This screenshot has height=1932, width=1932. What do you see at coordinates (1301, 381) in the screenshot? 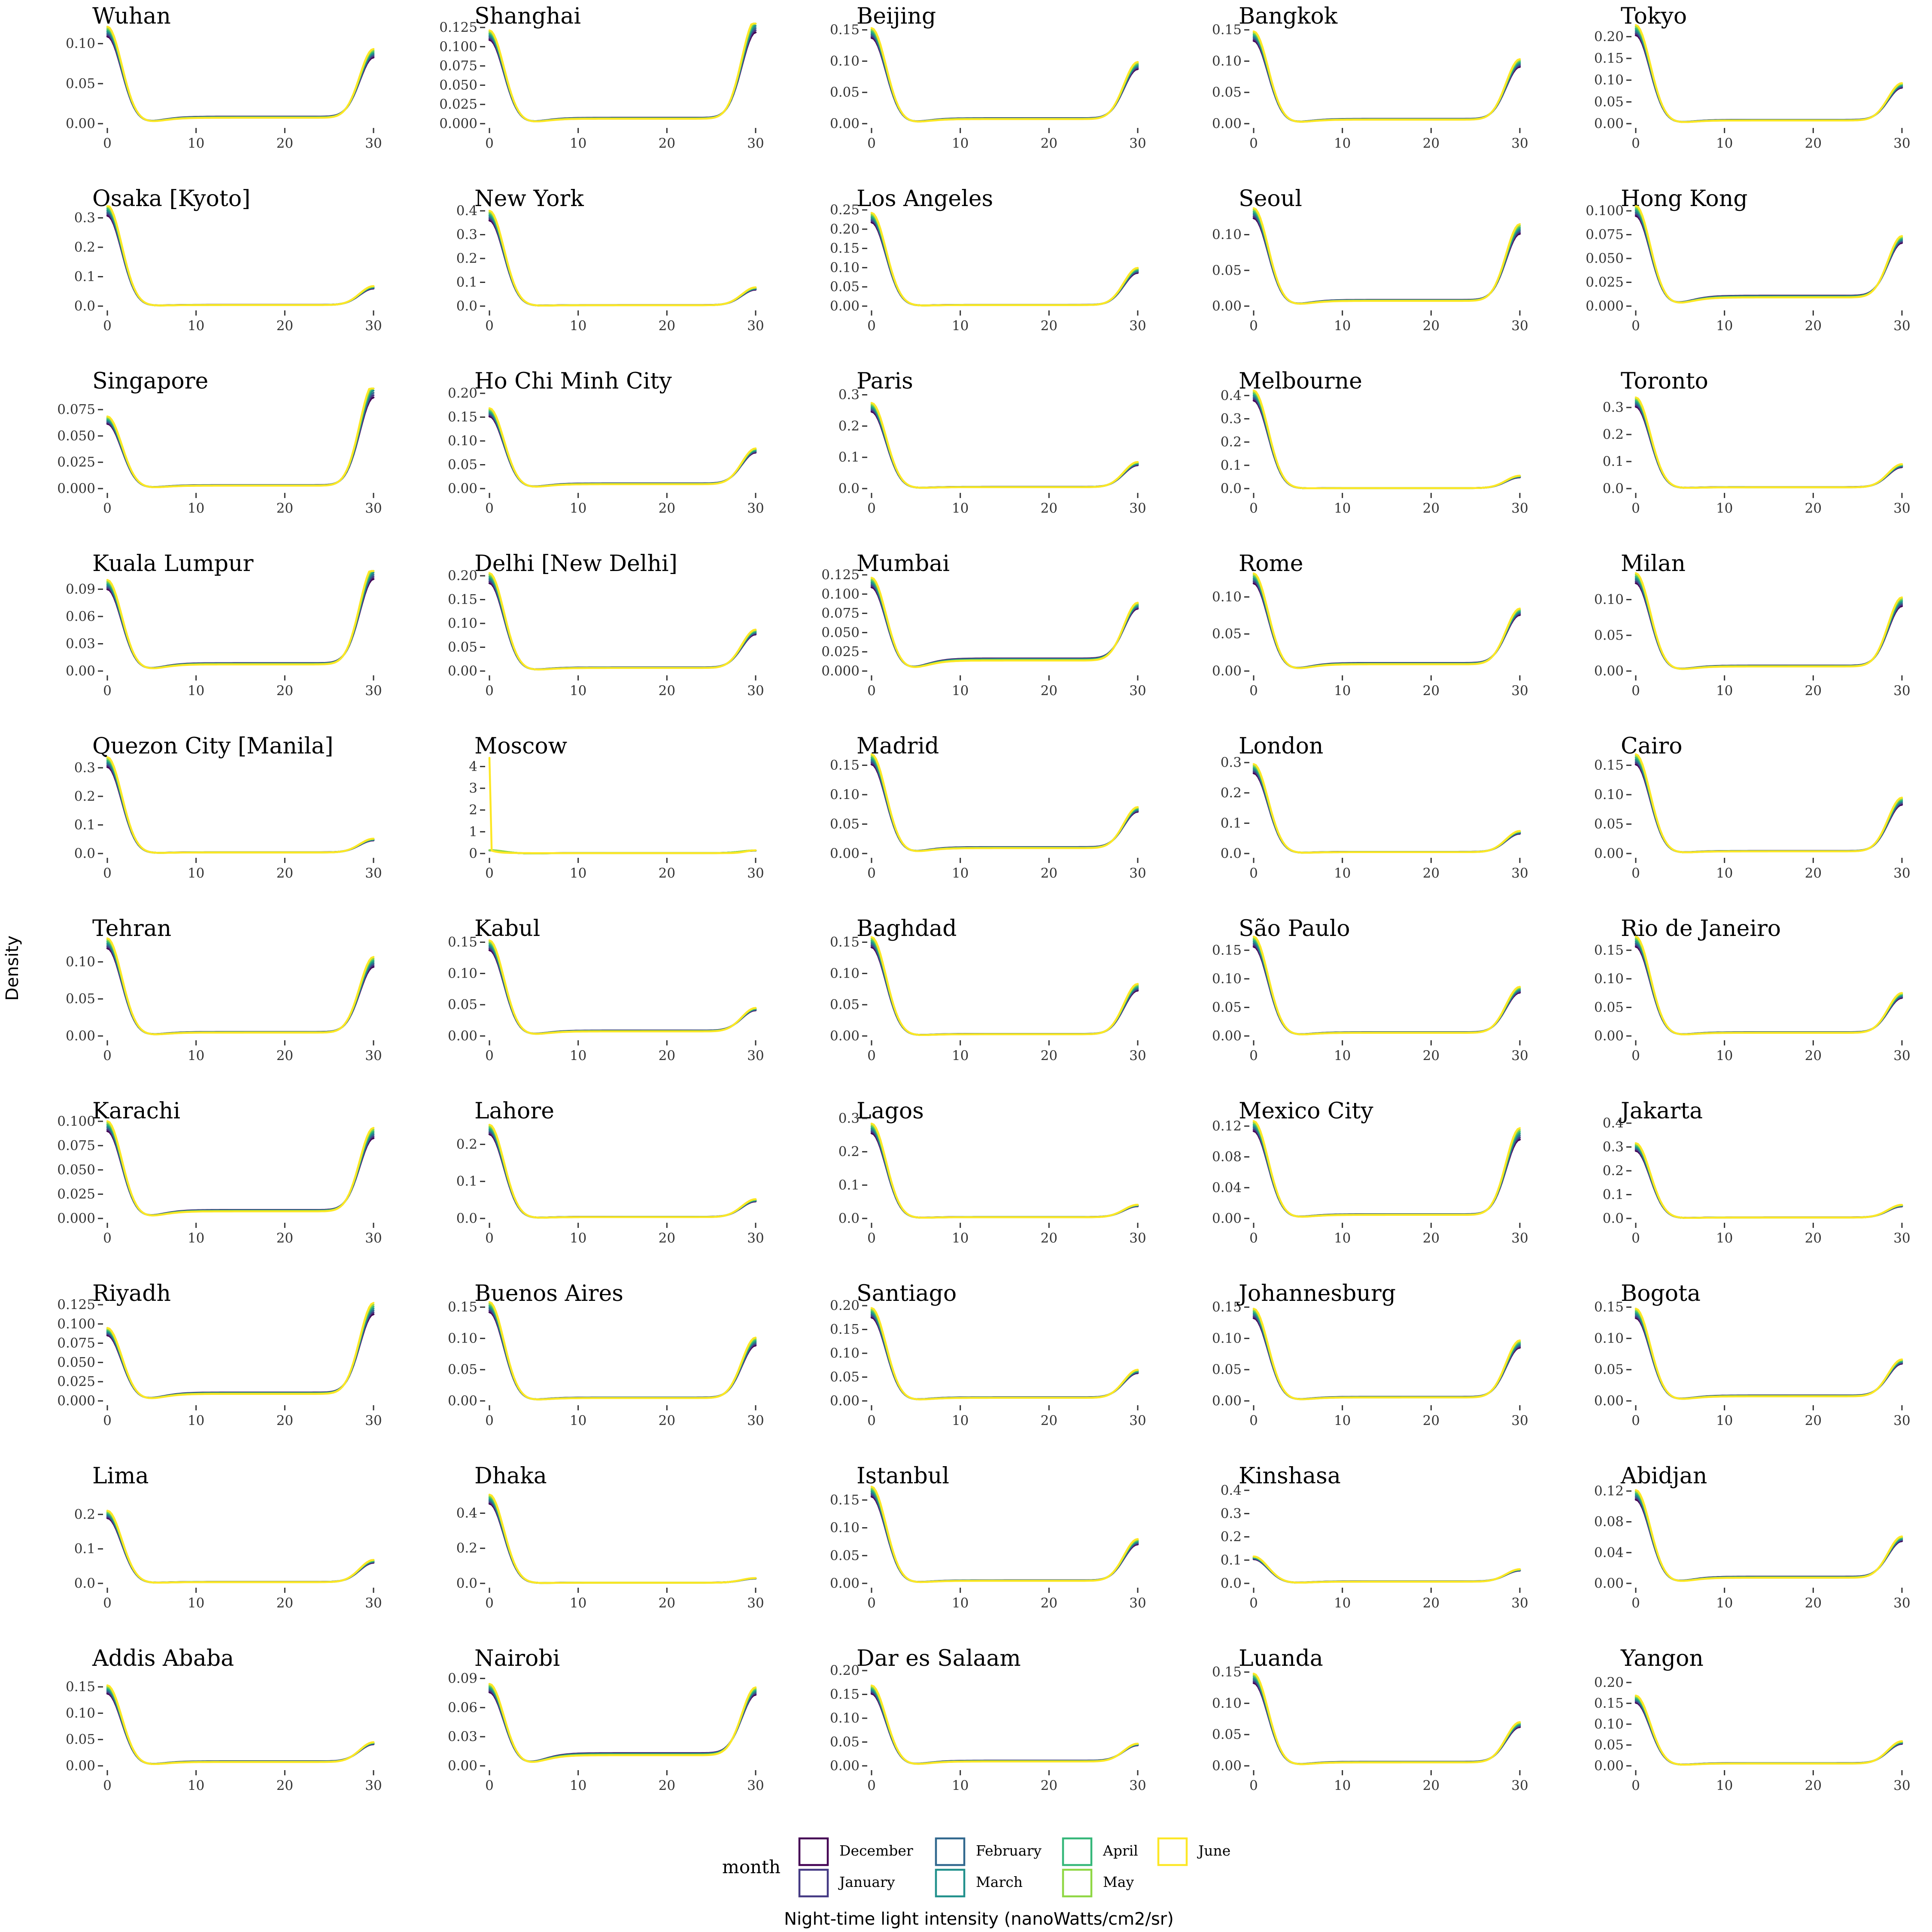
I see `panel-title: Melbourne` at bounding box center [1301, 381].